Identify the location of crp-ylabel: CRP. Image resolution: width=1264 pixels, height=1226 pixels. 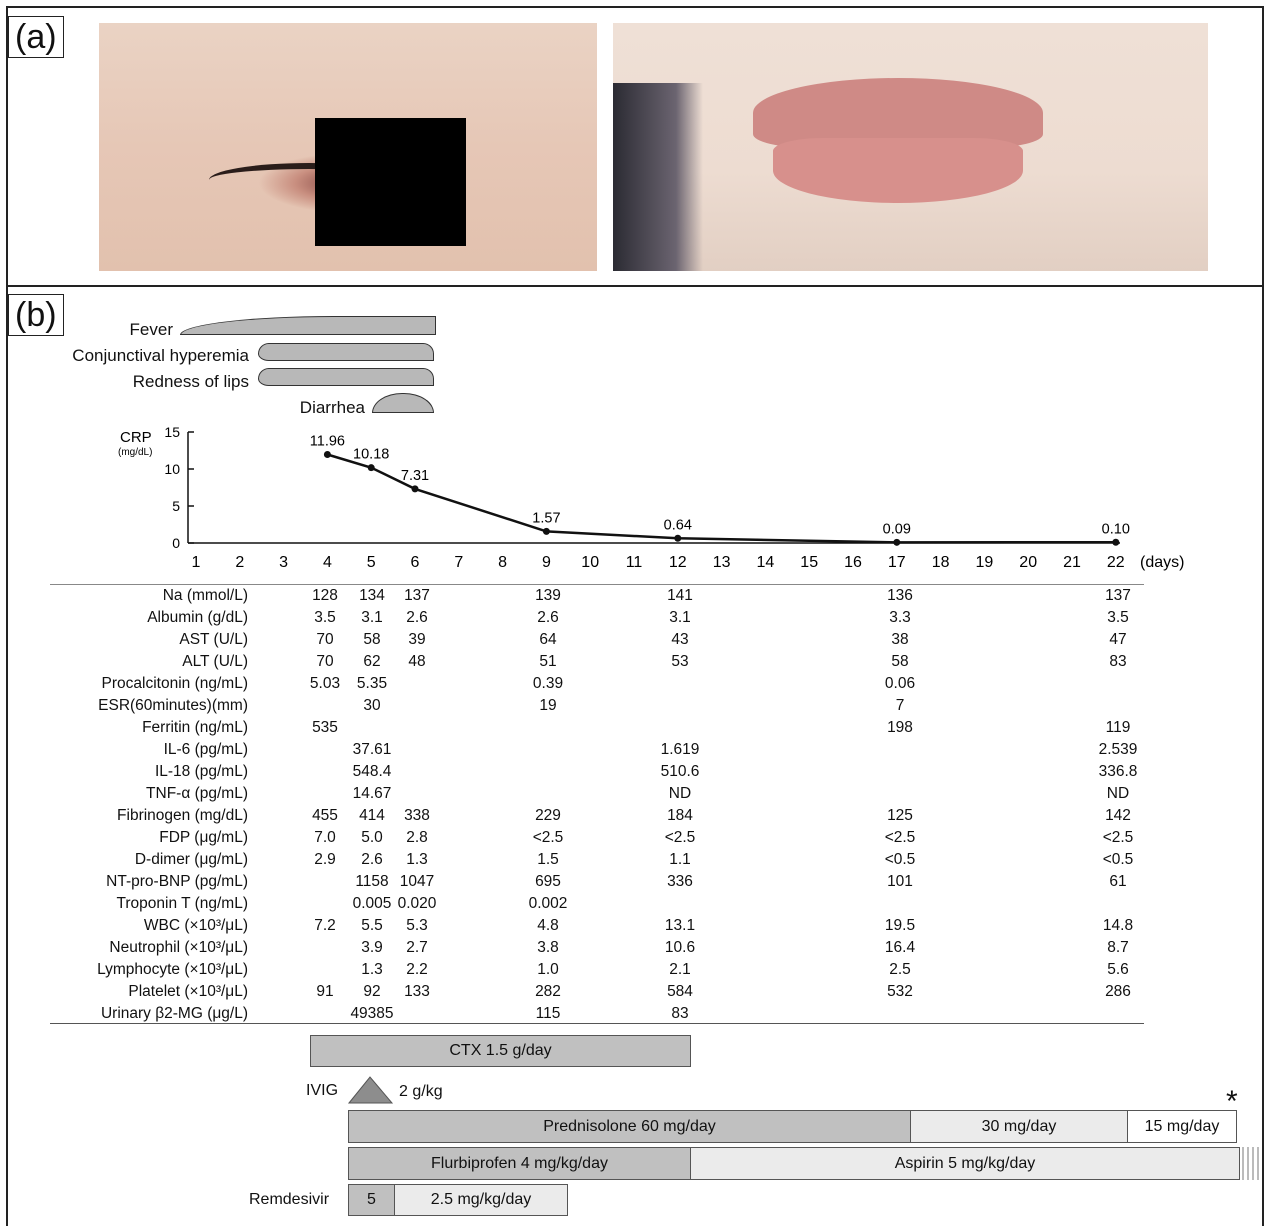
(136, 437).